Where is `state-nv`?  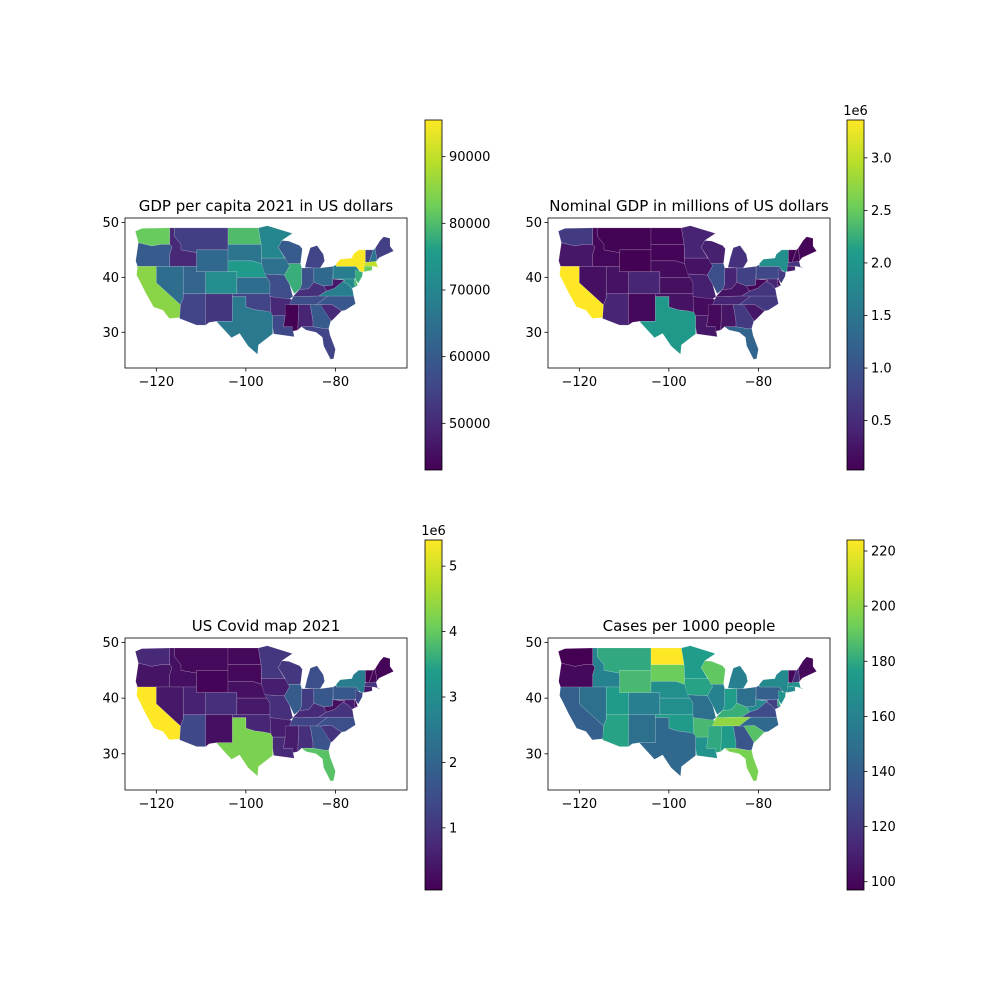
state-nv is located at coordinates (593, 706).